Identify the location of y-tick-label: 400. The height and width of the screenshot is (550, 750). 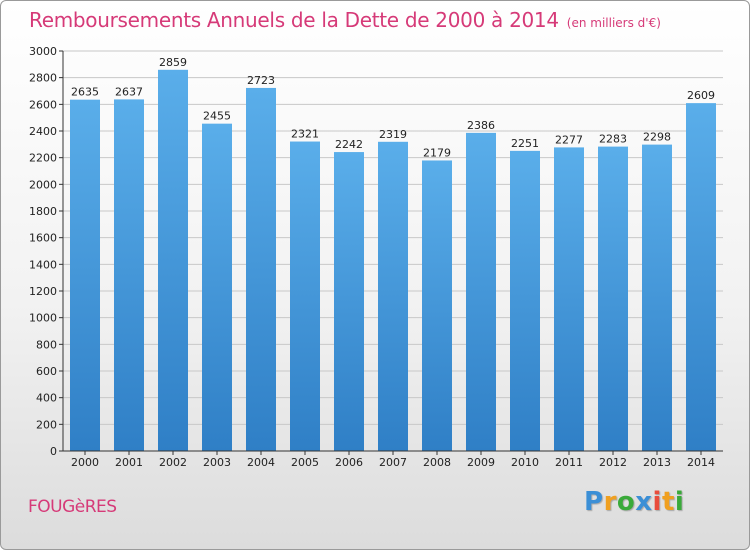
(46, 398).